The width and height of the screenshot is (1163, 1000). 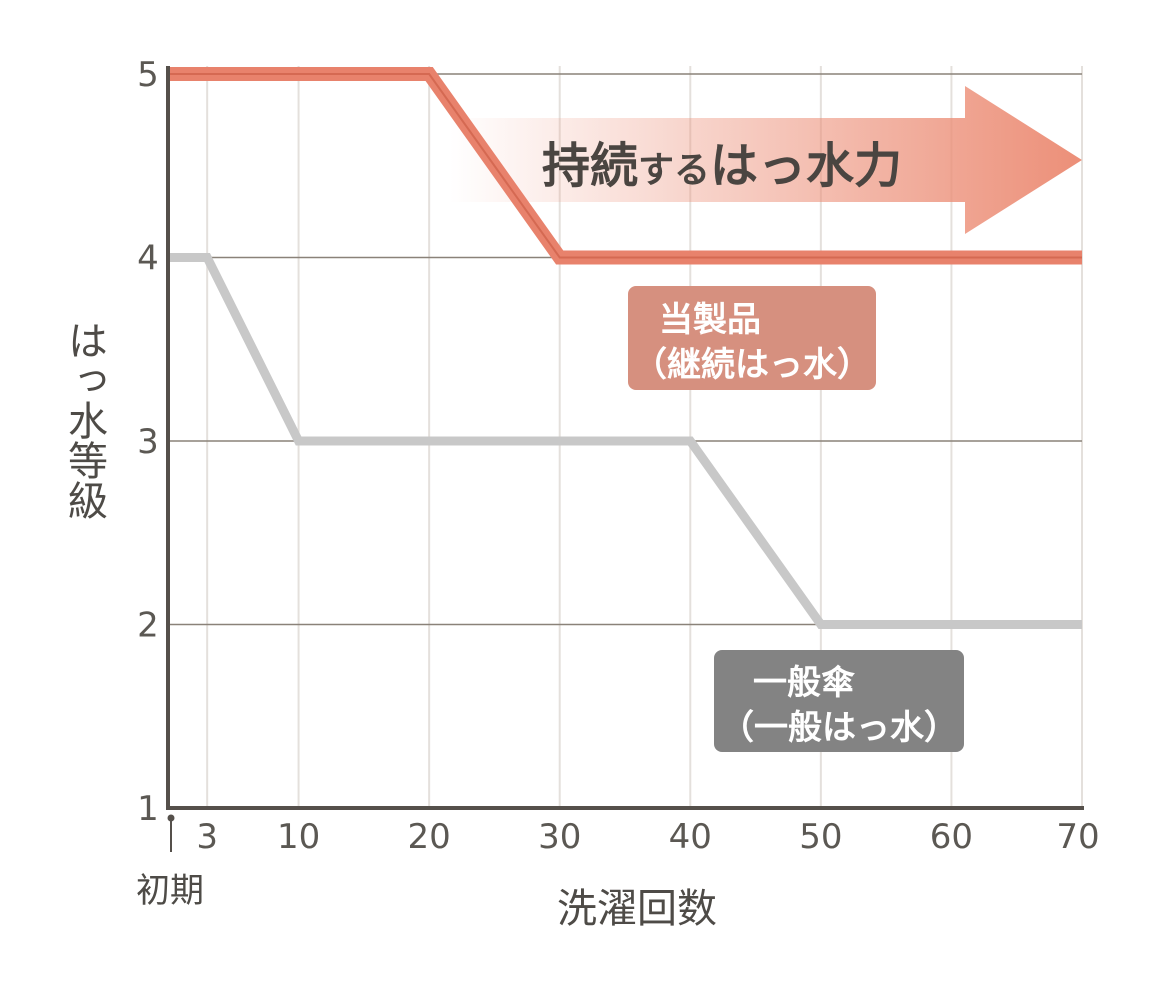 What do you see at coordinates (170, 862) in the screenshot?
I see `origin-marker: 初期` at bounding box center [170, 862].